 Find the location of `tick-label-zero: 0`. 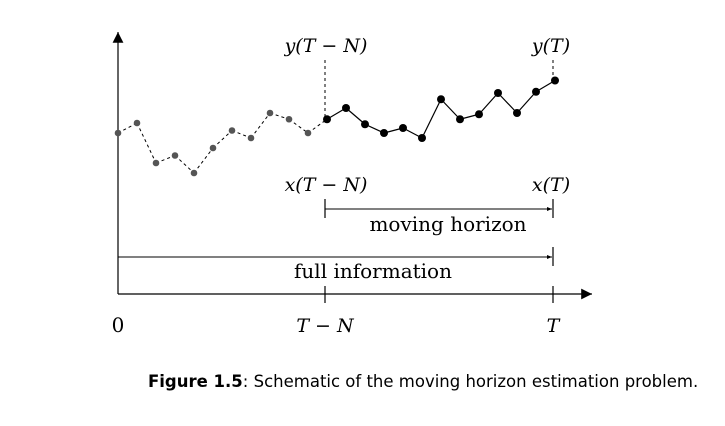

tick-label-zero: 0 is located at coordinates (118, 325).